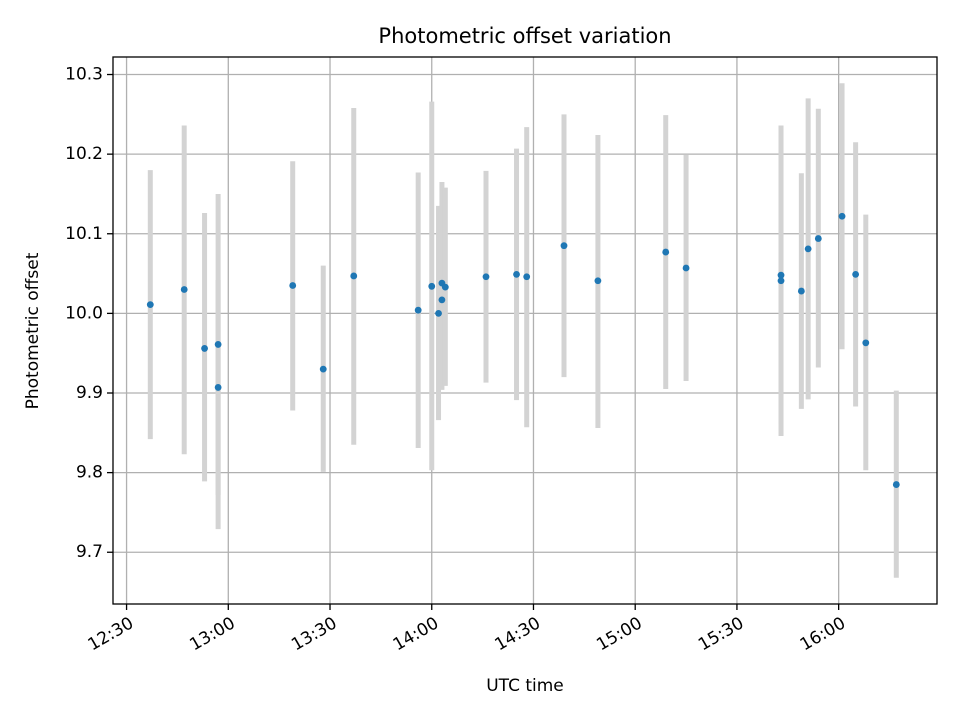 Image resolution: width=960 pixels, height=720 pixels. Describe the element at coordinates (33, 330) in the screenshot. I see `y-axis-label: Photometric offset` at that location.